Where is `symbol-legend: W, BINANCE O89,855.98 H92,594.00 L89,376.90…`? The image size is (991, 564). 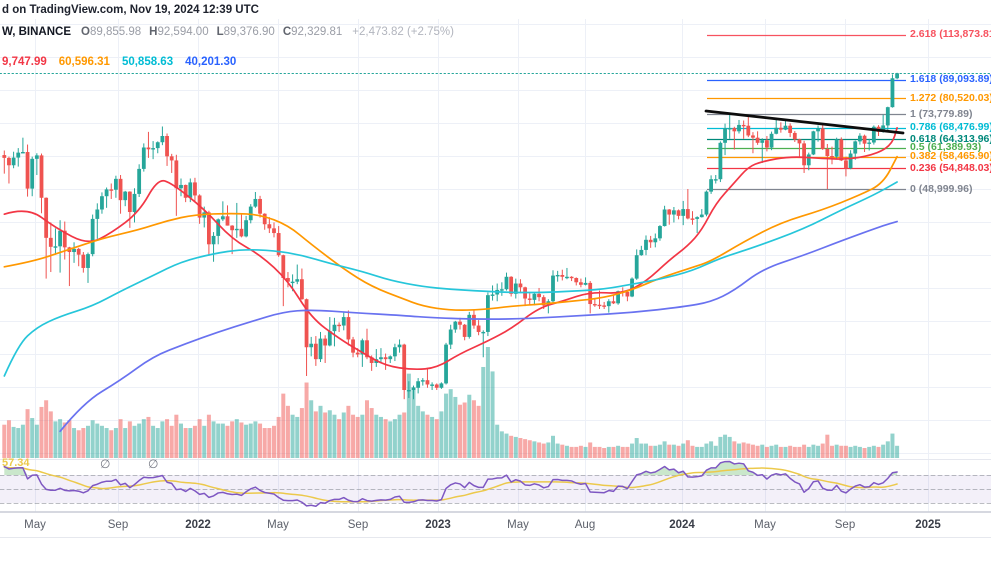
symbol-legend: W, BINANCE O89,855.98 H92,594.00 L89,376.90… is located at coordinates (228, 32).